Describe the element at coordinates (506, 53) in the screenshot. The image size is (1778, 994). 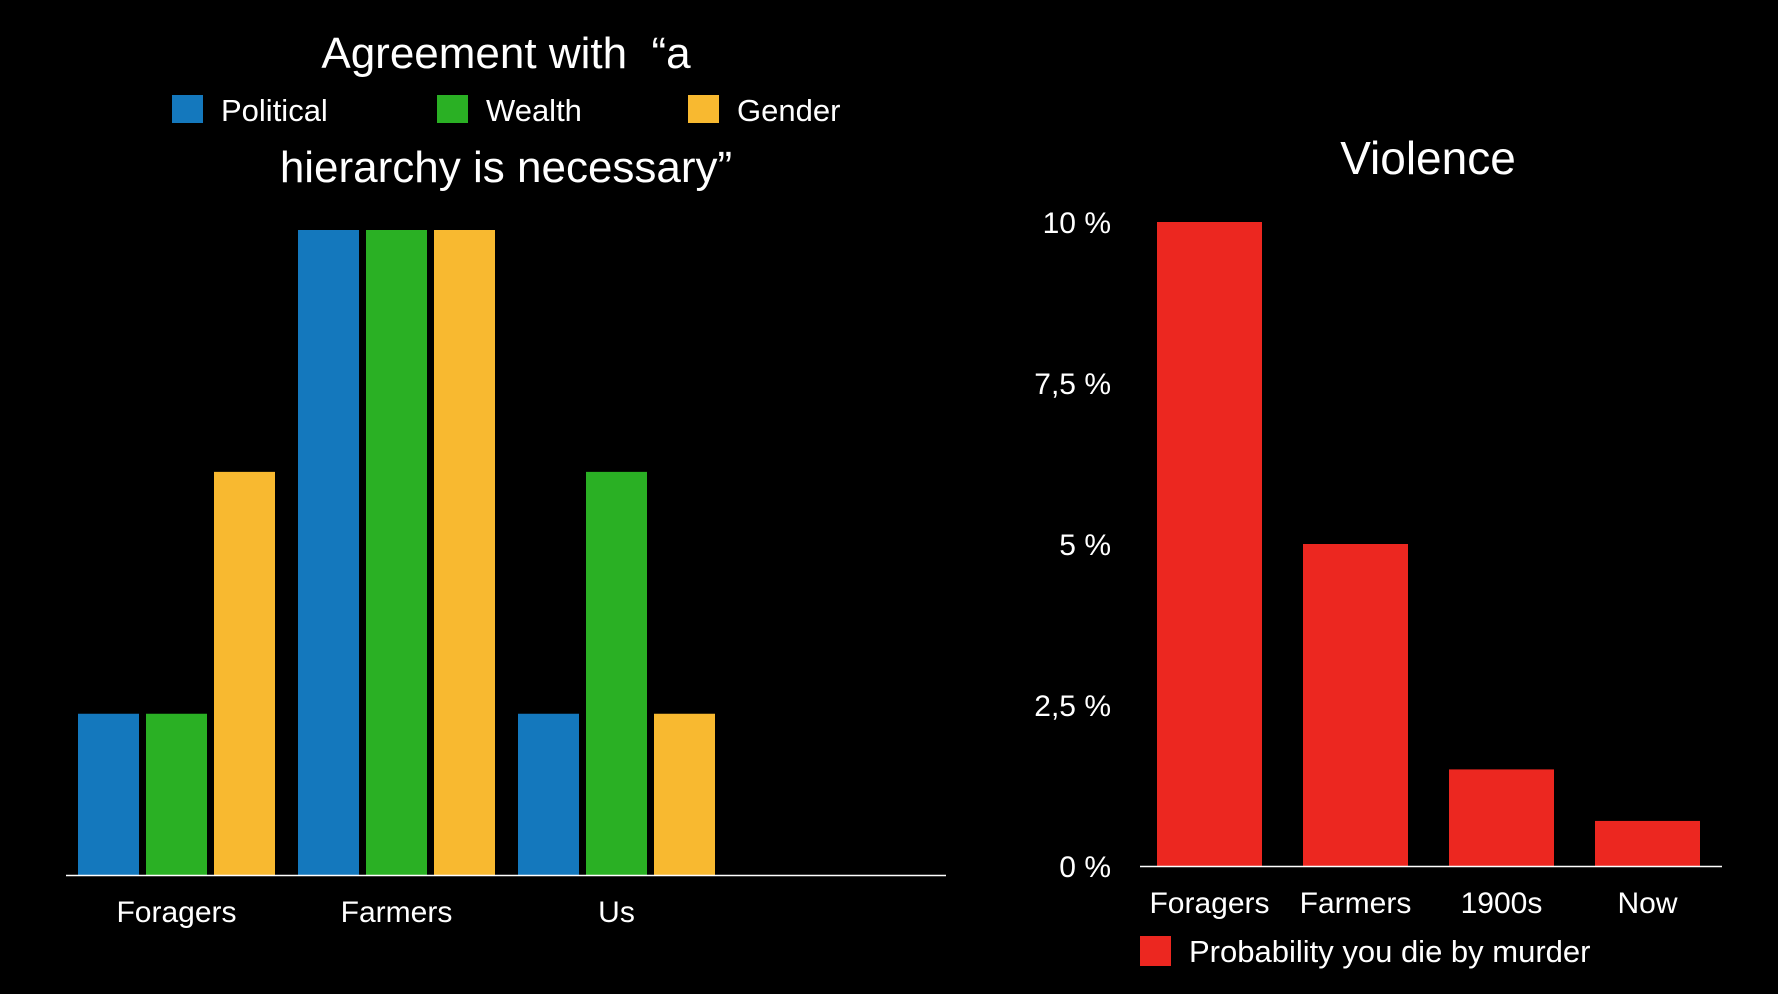
I see `left-chart-title-line1: Agreement with “a` at that location.